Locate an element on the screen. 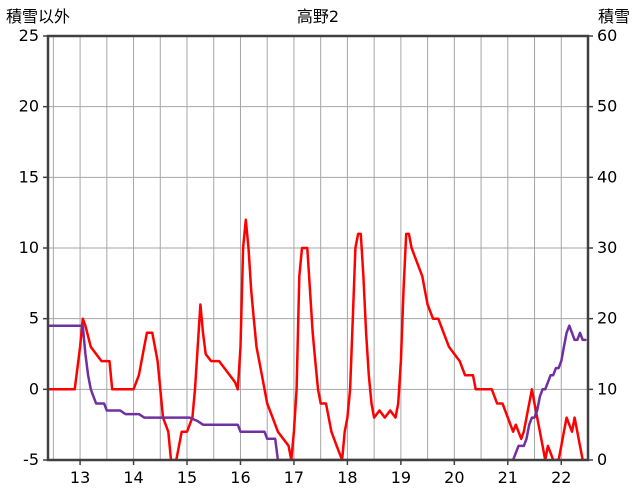 Image resolution: width=636 pixels, height=501 pixels. chart-title: 高野2 is located at coordinates (318, 16).